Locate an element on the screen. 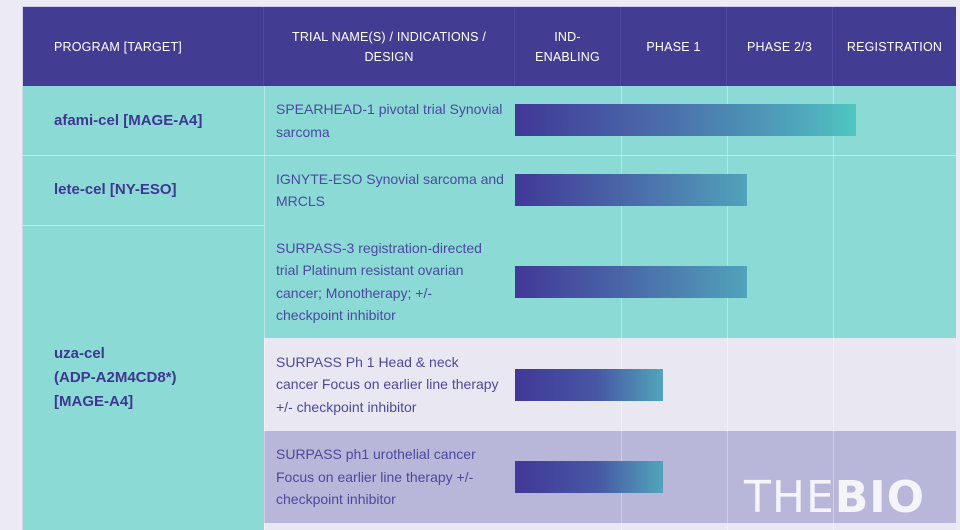  header-ind-enabling: IND-ENABLING is located at coordinates (568, 46).